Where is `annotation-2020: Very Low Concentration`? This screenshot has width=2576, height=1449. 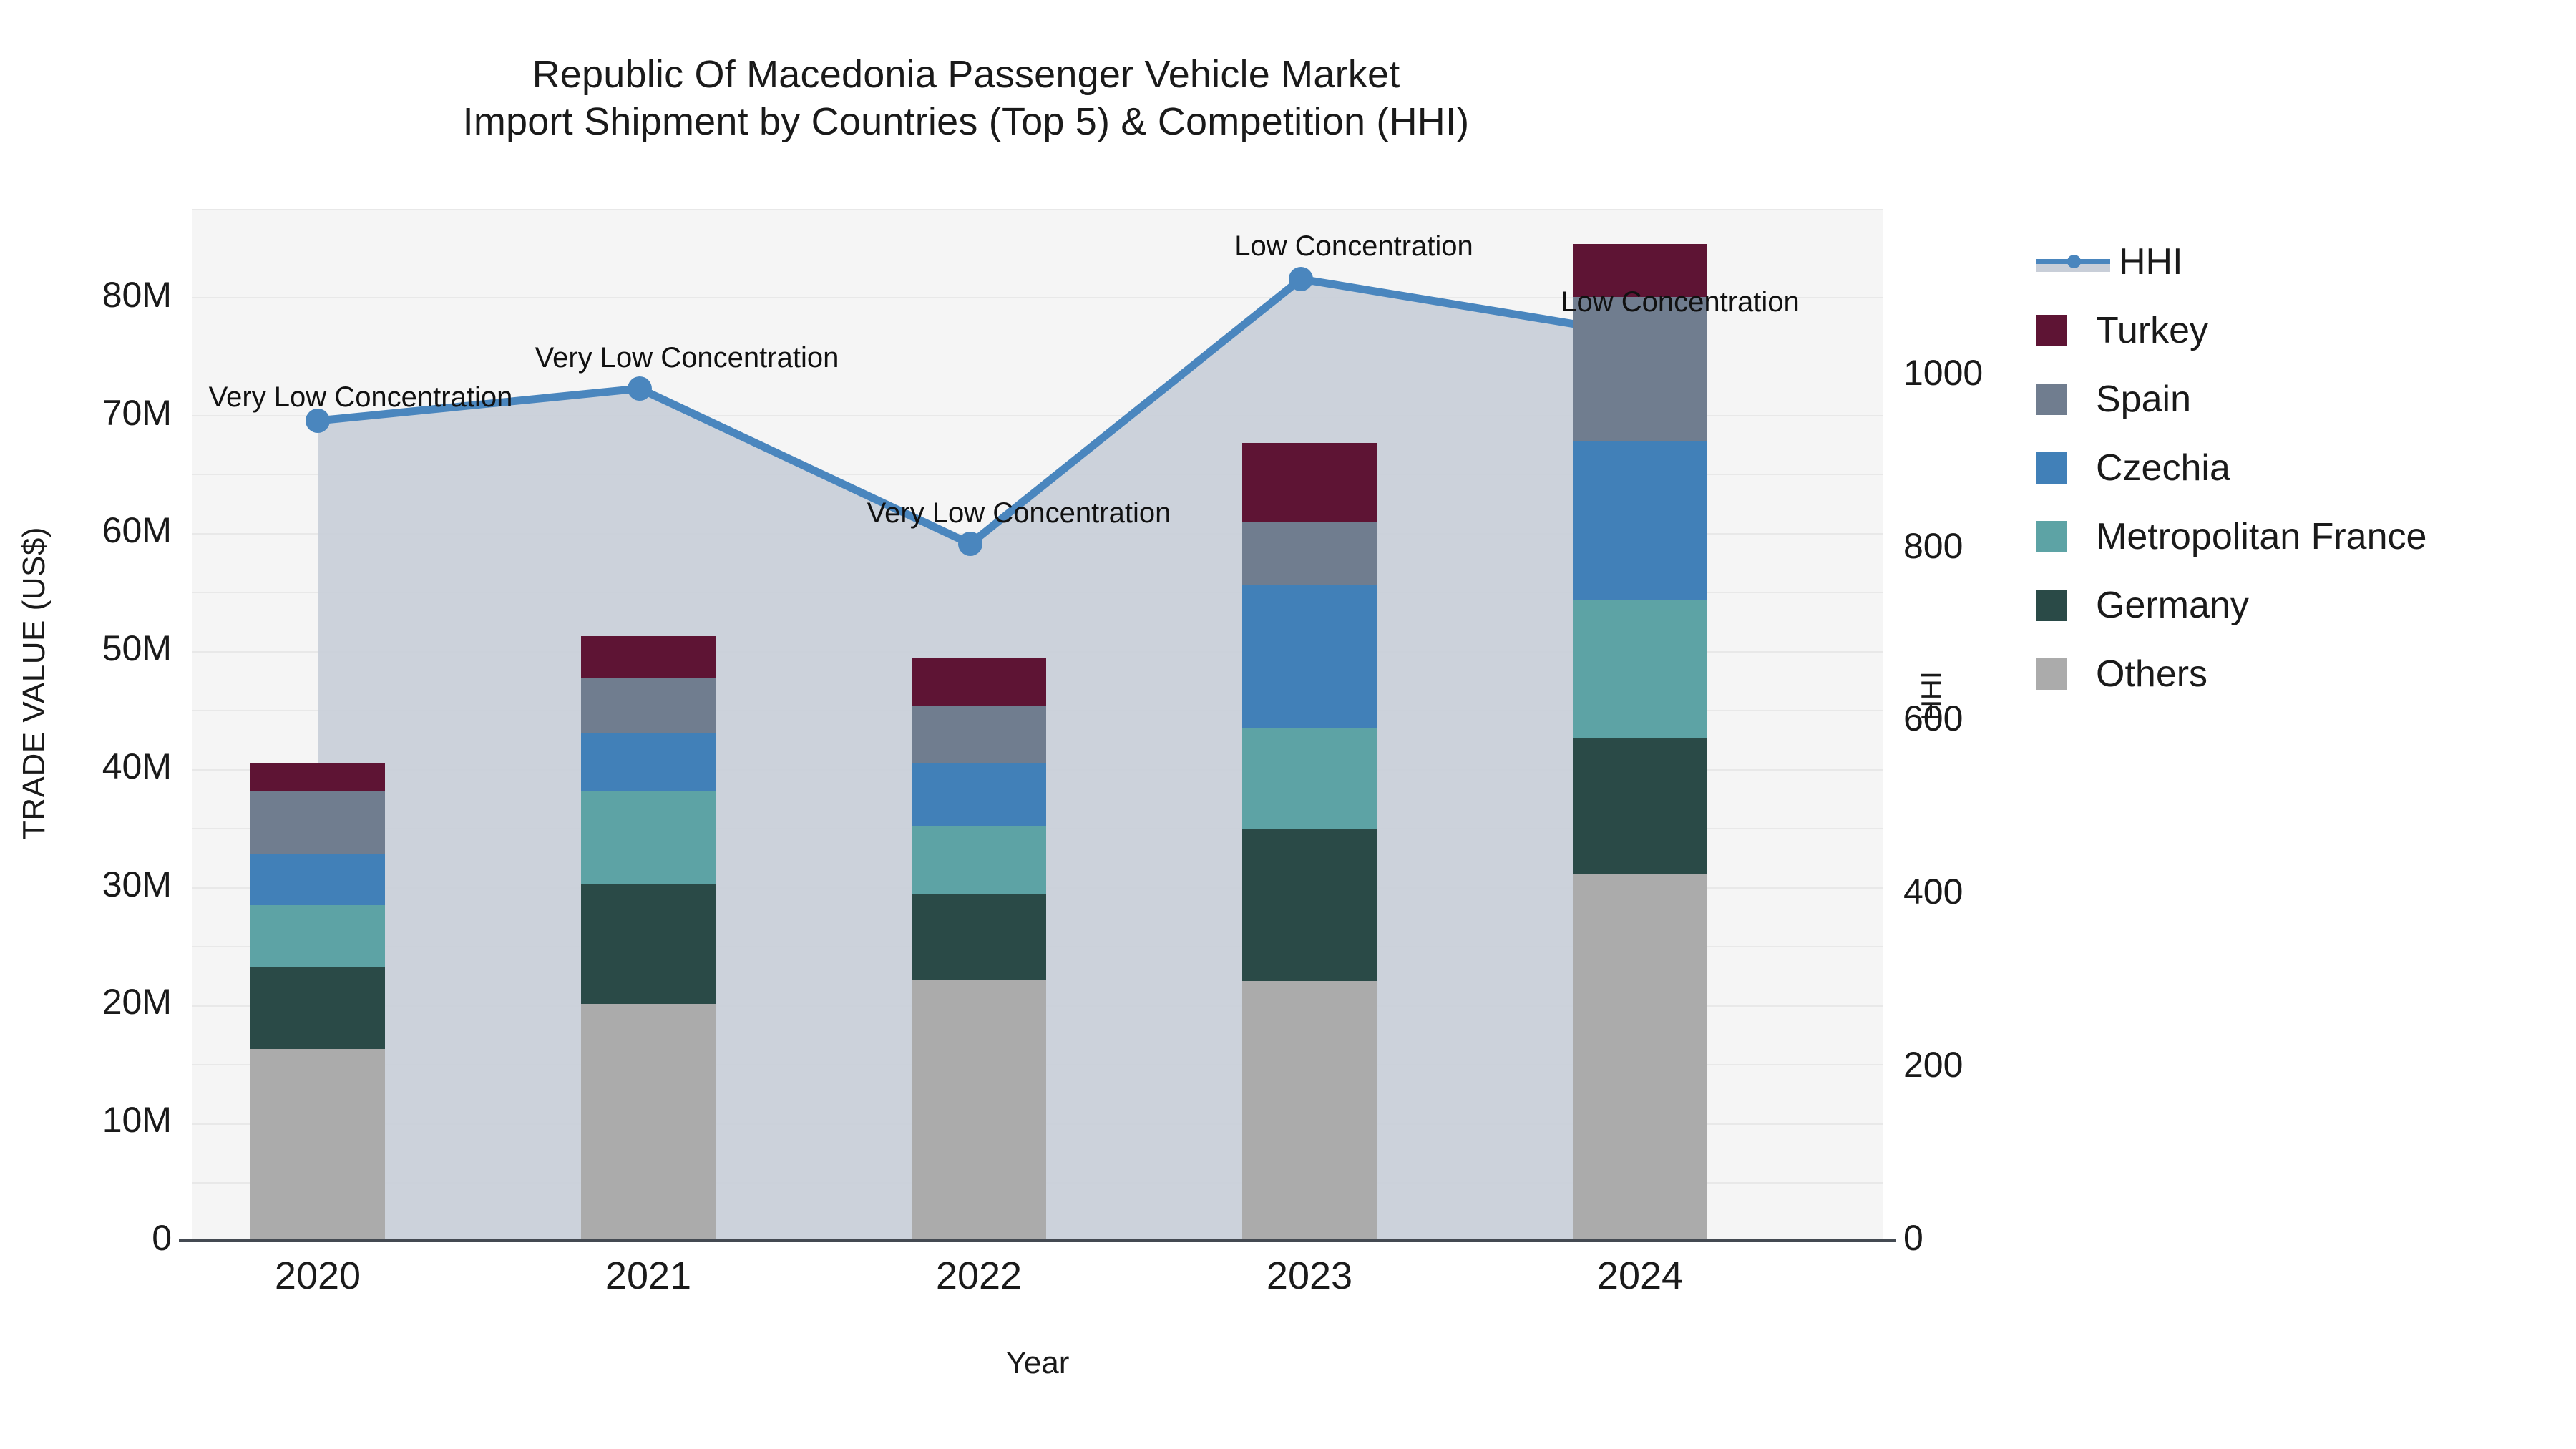
annotation-2020: Very Low Concentration is located at coordinates (360, 397).